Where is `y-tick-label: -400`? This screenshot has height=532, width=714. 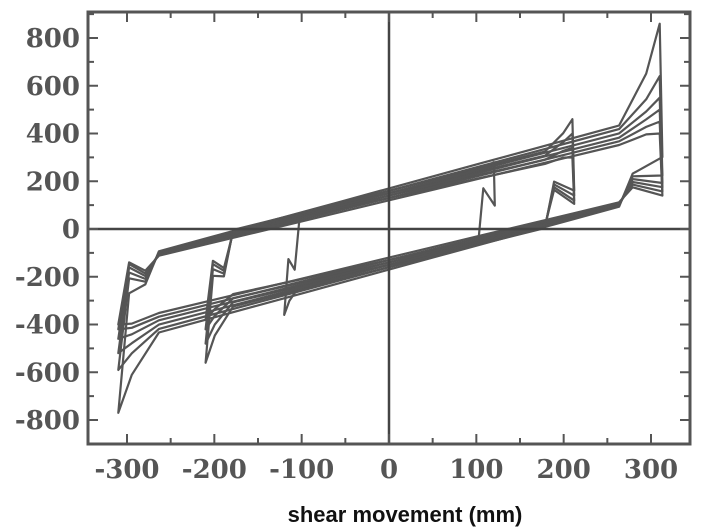 y-tick-label: -400 is located at coordinates (47, 326).